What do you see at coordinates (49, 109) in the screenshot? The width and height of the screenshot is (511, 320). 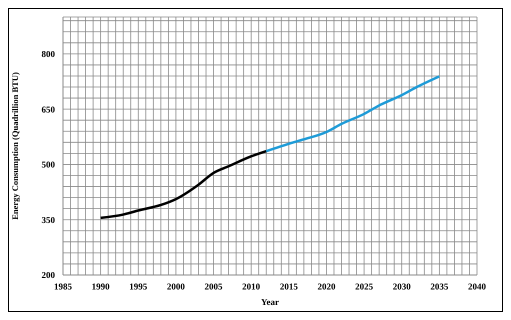 I see `y-tick-label: 650` at bounding box center [49, 109].